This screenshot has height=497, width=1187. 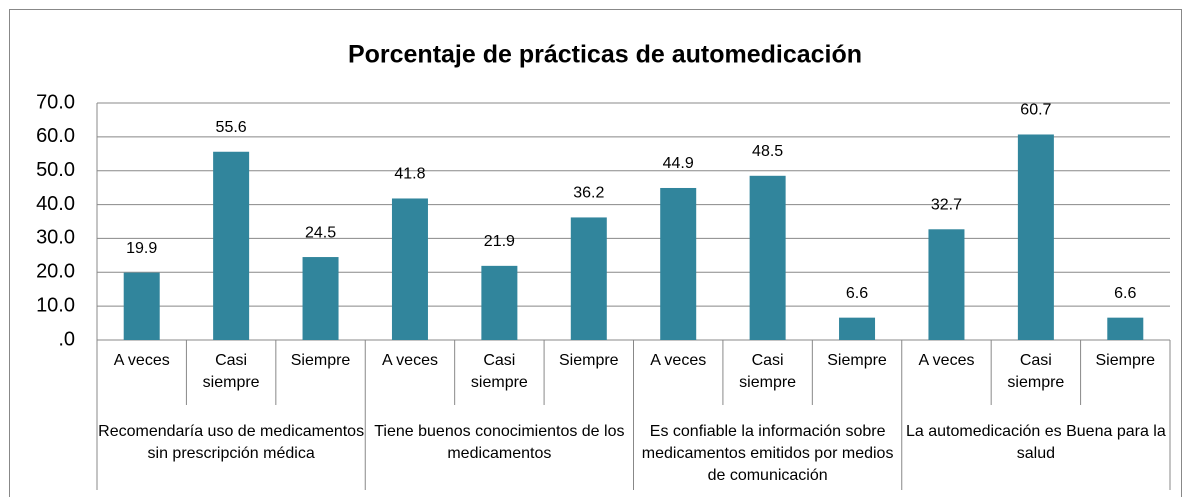 What do you see at coordinates (409, 174) in the screenshot?
I see `value-label: 41.8` at bounding box center [409, 174].